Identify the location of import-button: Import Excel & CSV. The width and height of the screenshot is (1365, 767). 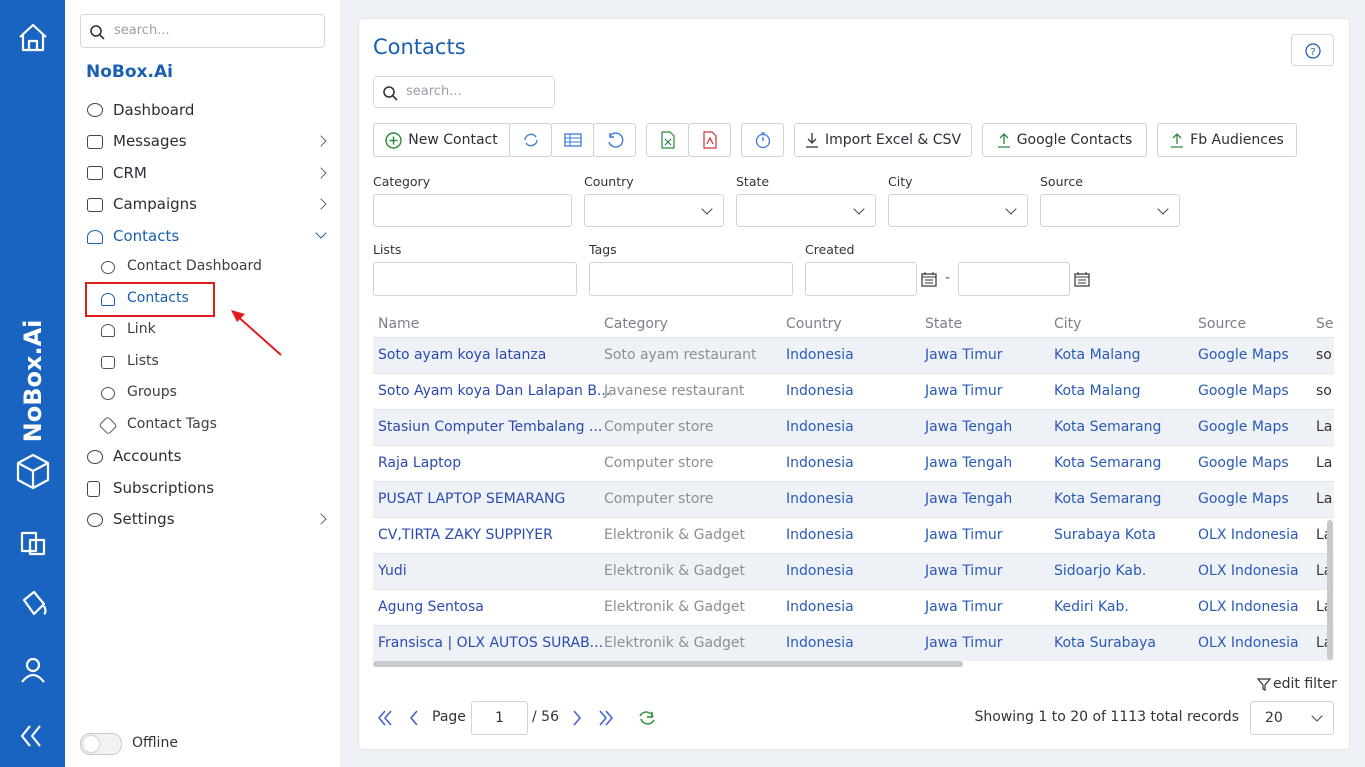
(883, 140).